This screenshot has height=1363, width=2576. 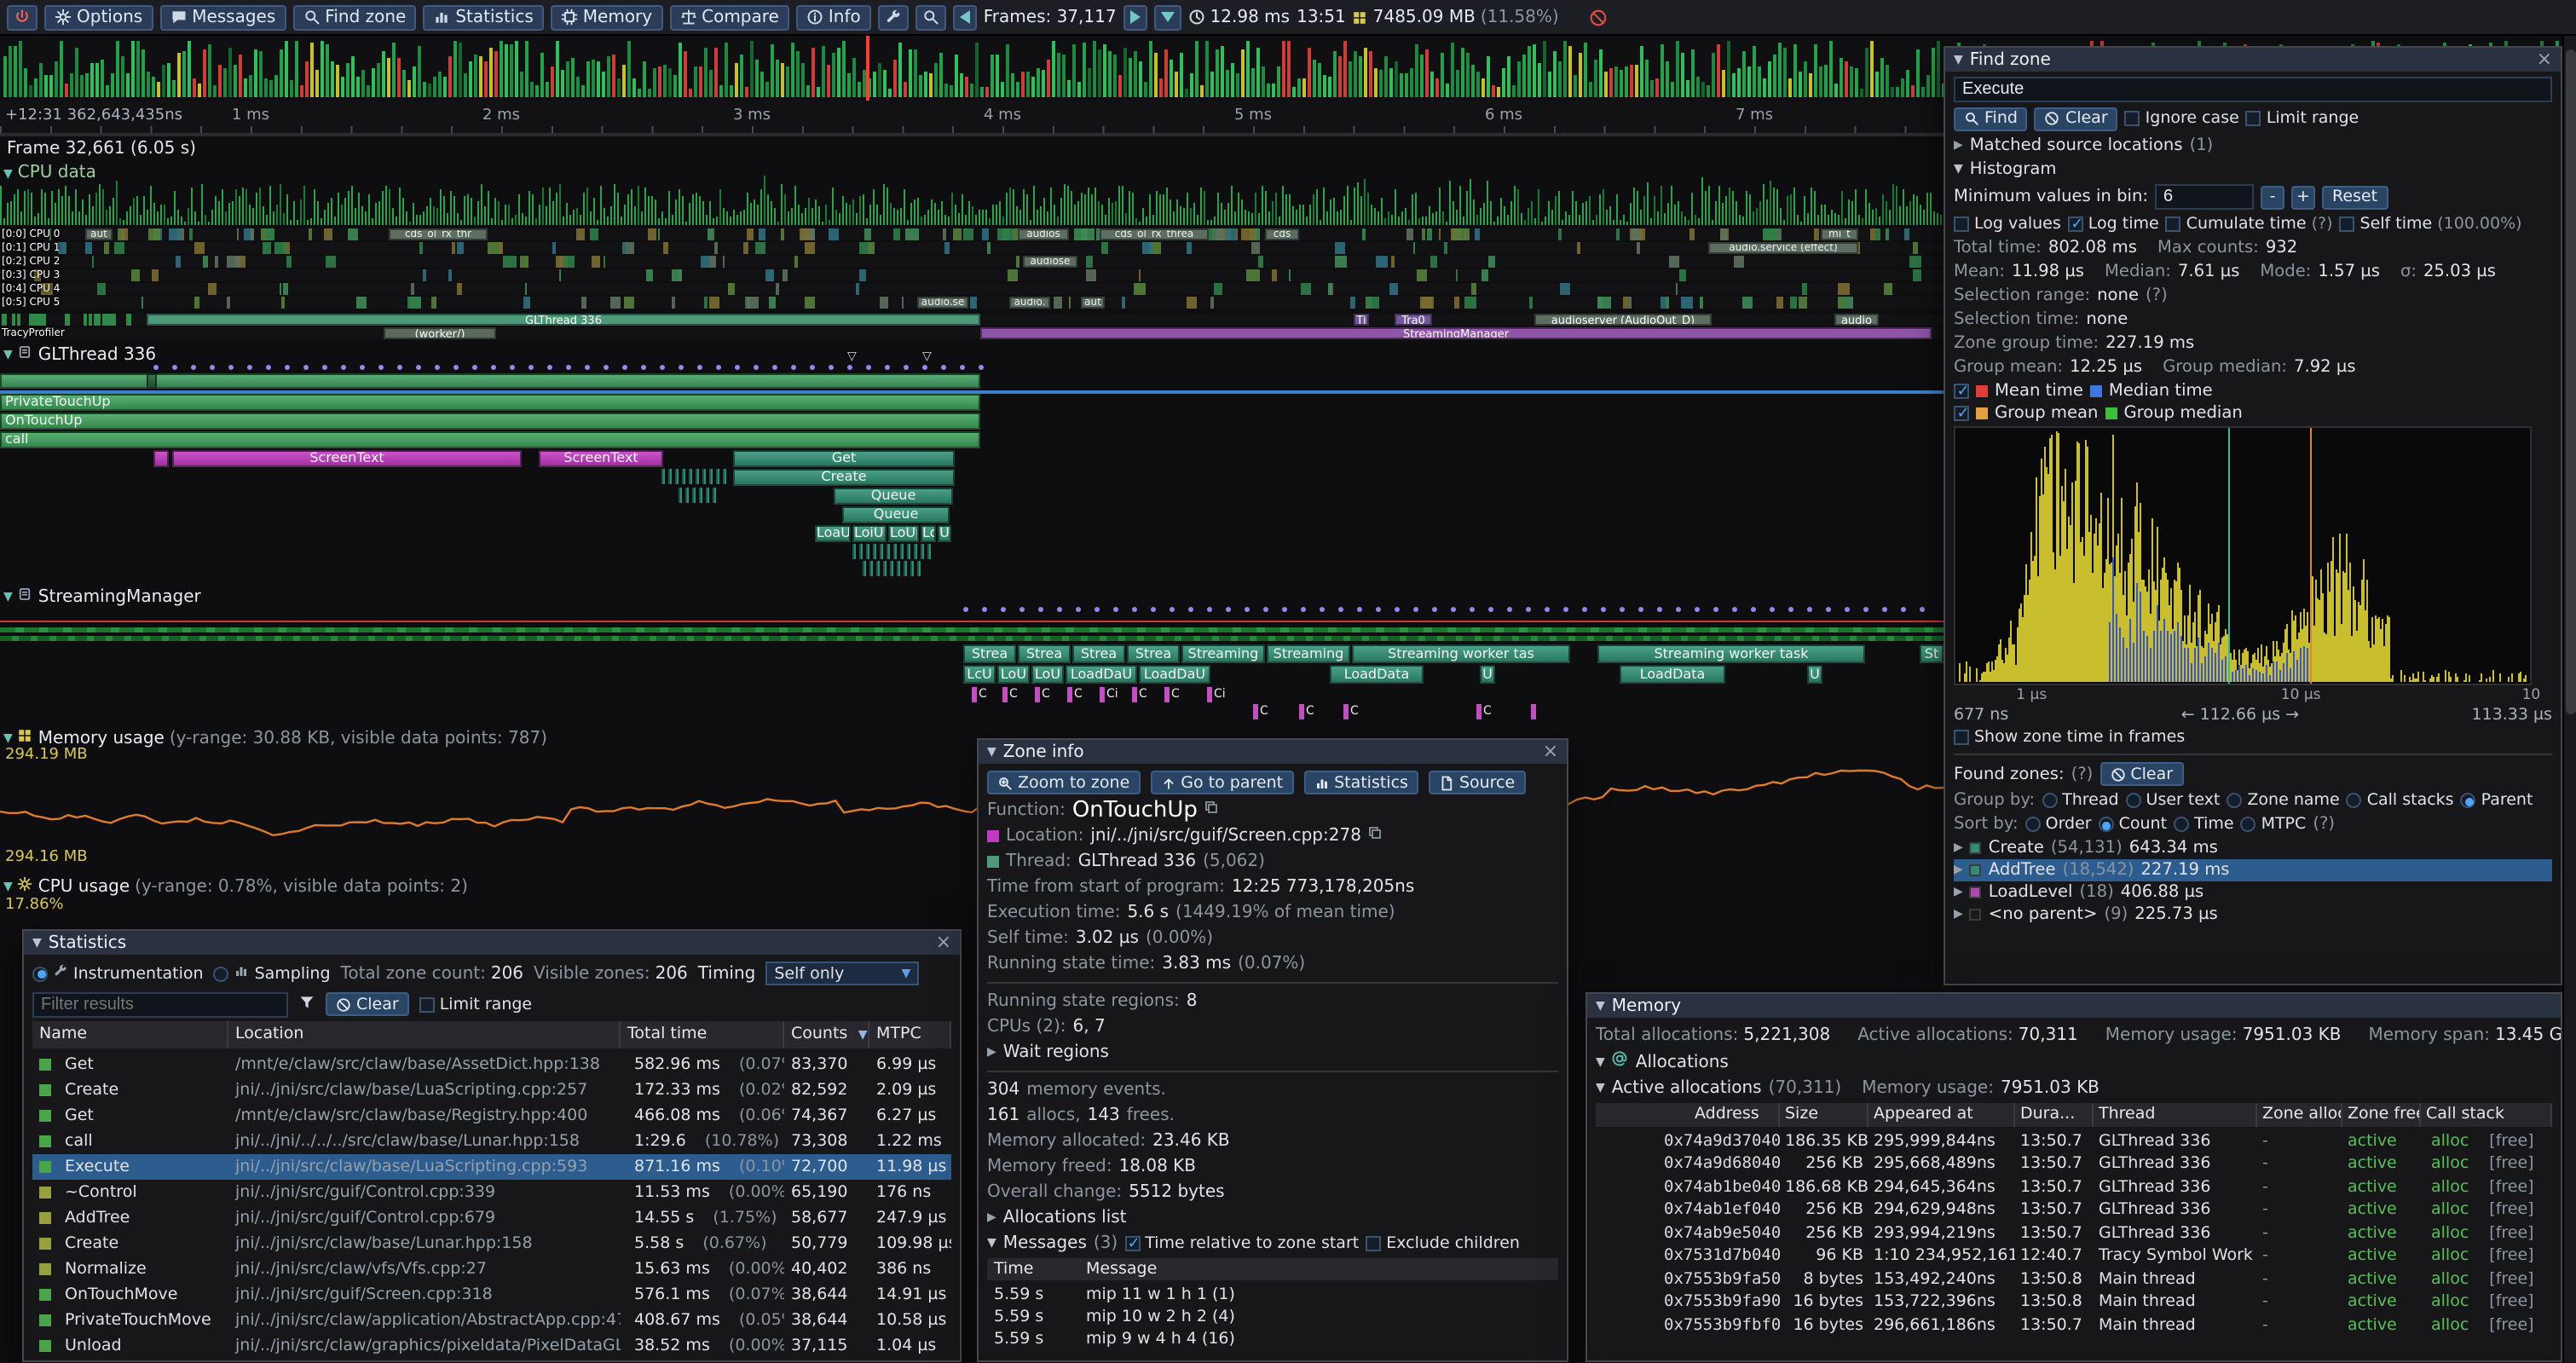 What do you see at coordinates (928, 533) in the screenshot?
I see `zone-lo: Lo` at bounding box center [928, 533].